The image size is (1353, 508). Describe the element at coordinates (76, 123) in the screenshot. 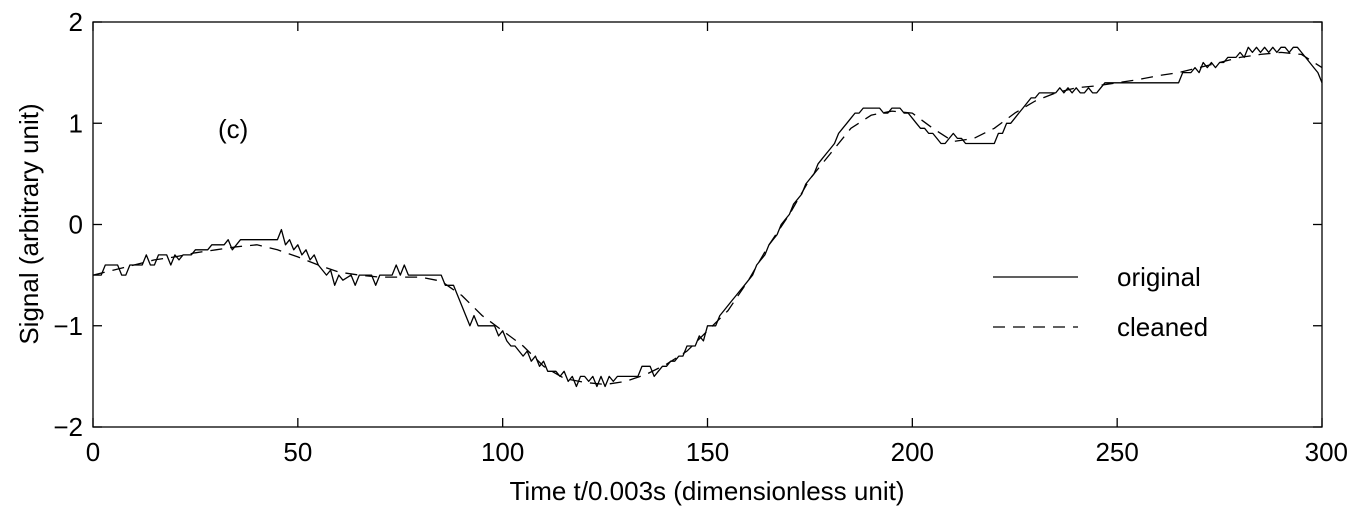

I see `y-tick-label: 1` at that location.